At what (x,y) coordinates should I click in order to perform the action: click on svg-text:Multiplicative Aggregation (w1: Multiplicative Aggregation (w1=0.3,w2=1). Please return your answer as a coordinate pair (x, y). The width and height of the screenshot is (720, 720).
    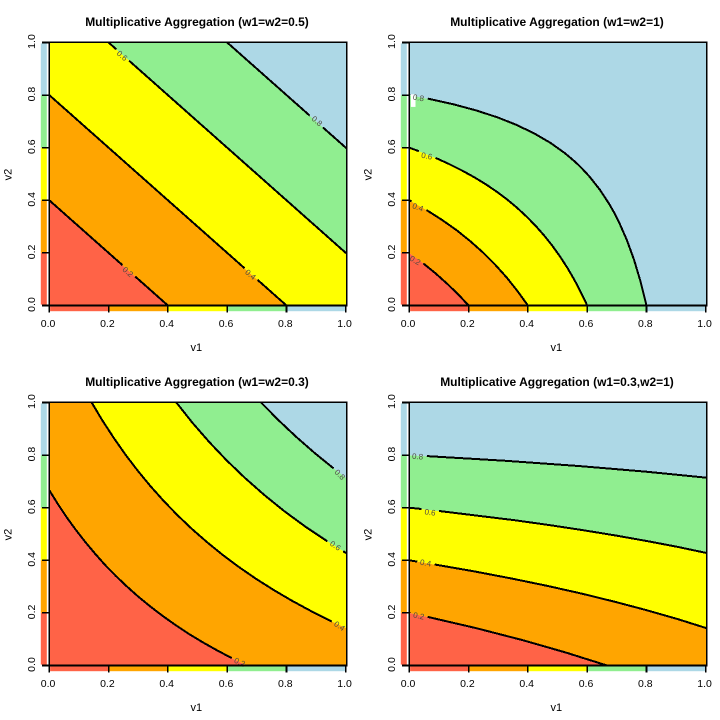
    Looking at the image, I should click on (557, 382).